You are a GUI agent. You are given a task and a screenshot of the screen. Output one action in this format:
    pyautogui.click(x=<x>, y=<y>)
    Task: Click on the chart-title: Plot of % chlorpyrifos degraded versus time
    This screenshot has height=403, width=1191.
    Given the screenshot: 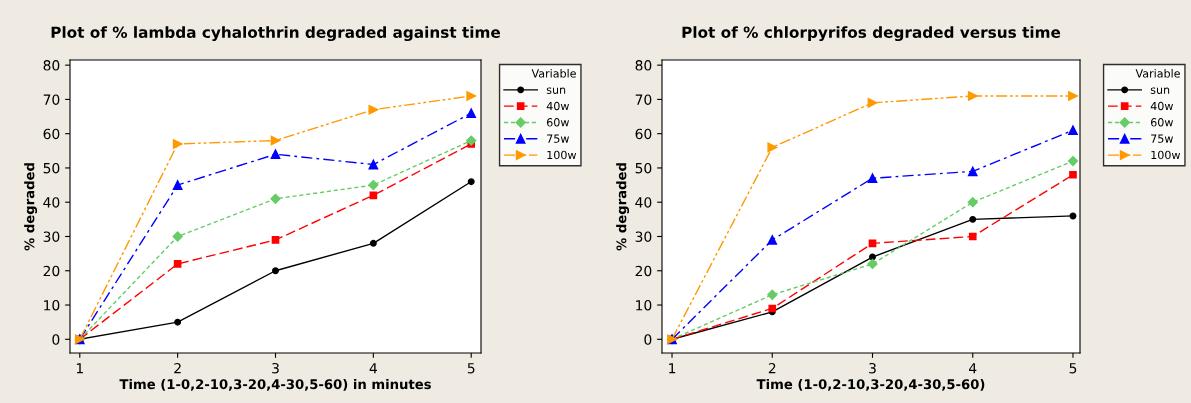 What is the action you would take?
    pyautogui.click(x=871, y=34)
    